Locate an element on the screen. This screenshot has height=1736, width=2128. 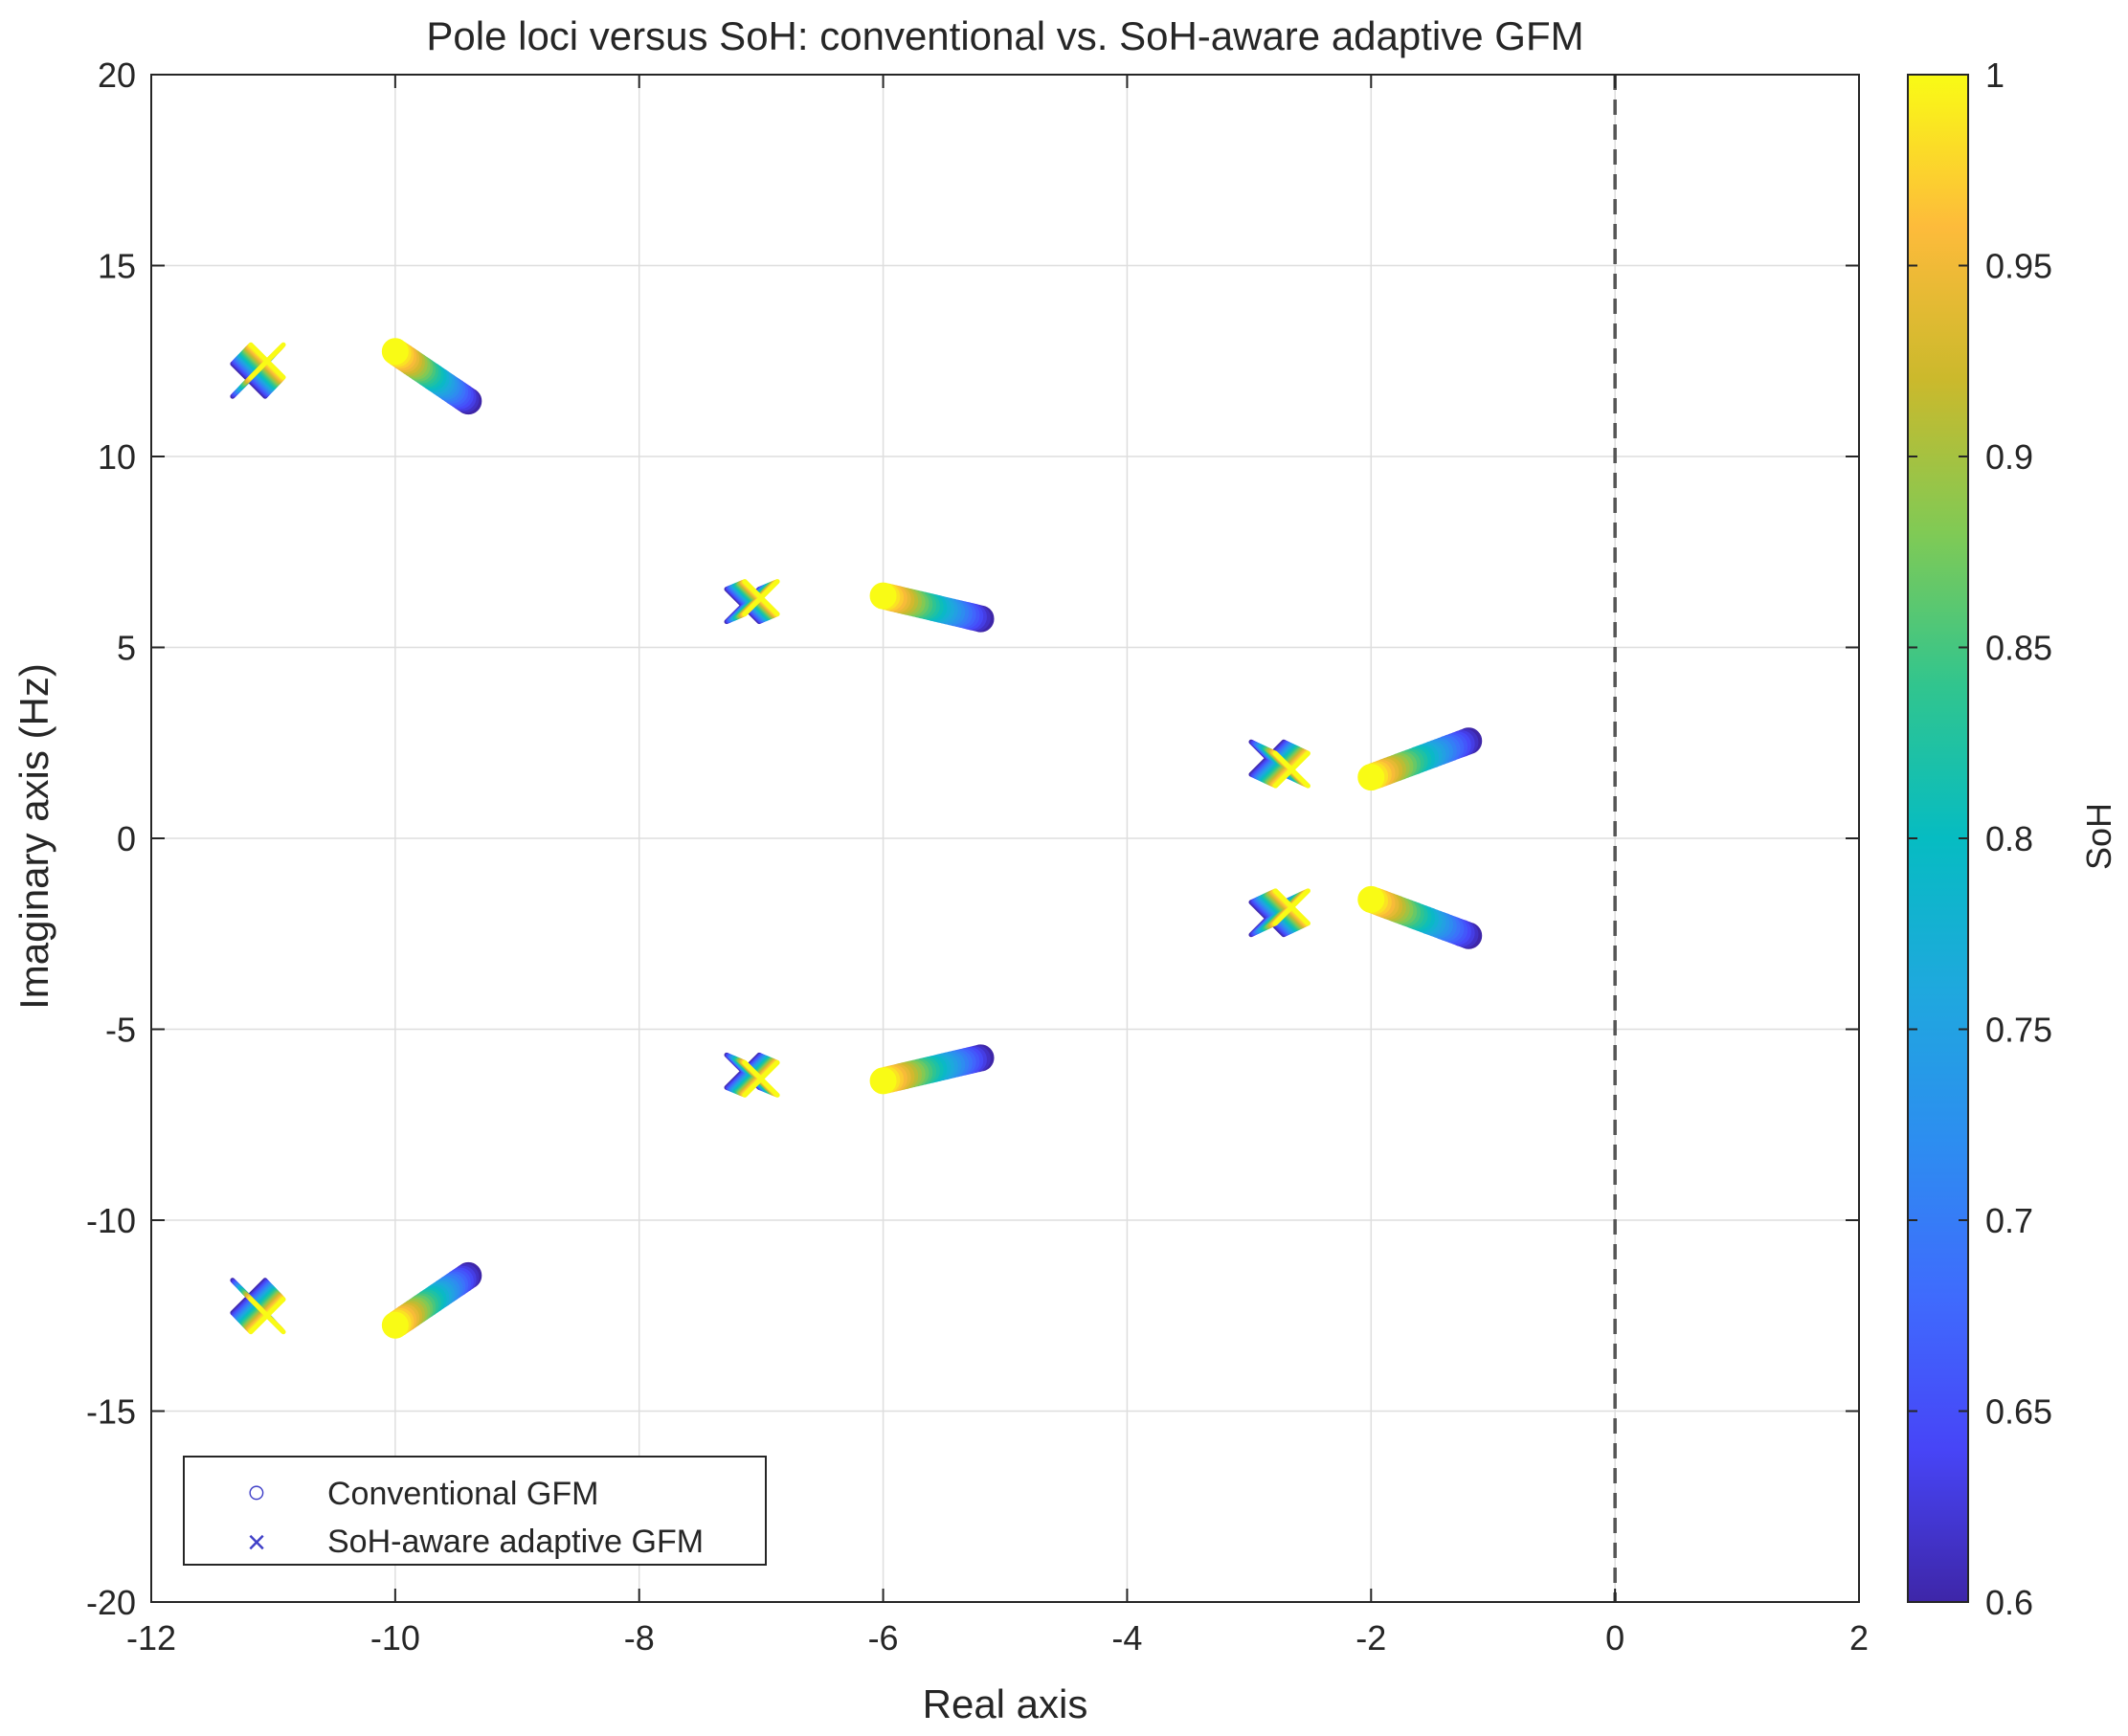
colorbar-gradient is located at coordinates (1938, 838).